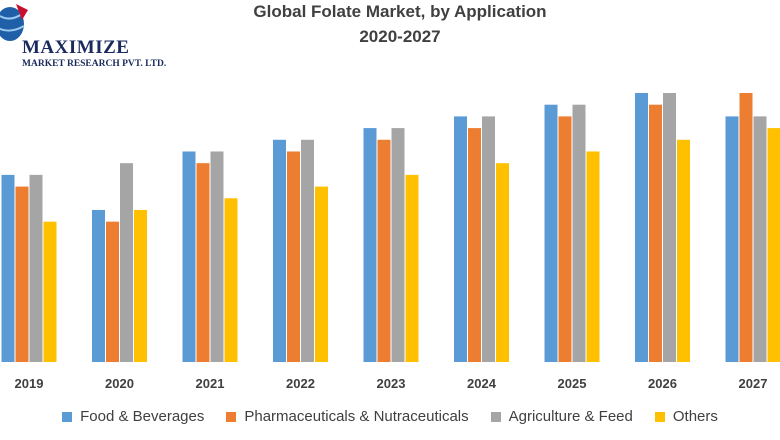 The height and width of the screenshot is (440, 780). Describe the element at coordinates (210, 383) in the screenshot. I see `x-tick-label: 2021` at that location.